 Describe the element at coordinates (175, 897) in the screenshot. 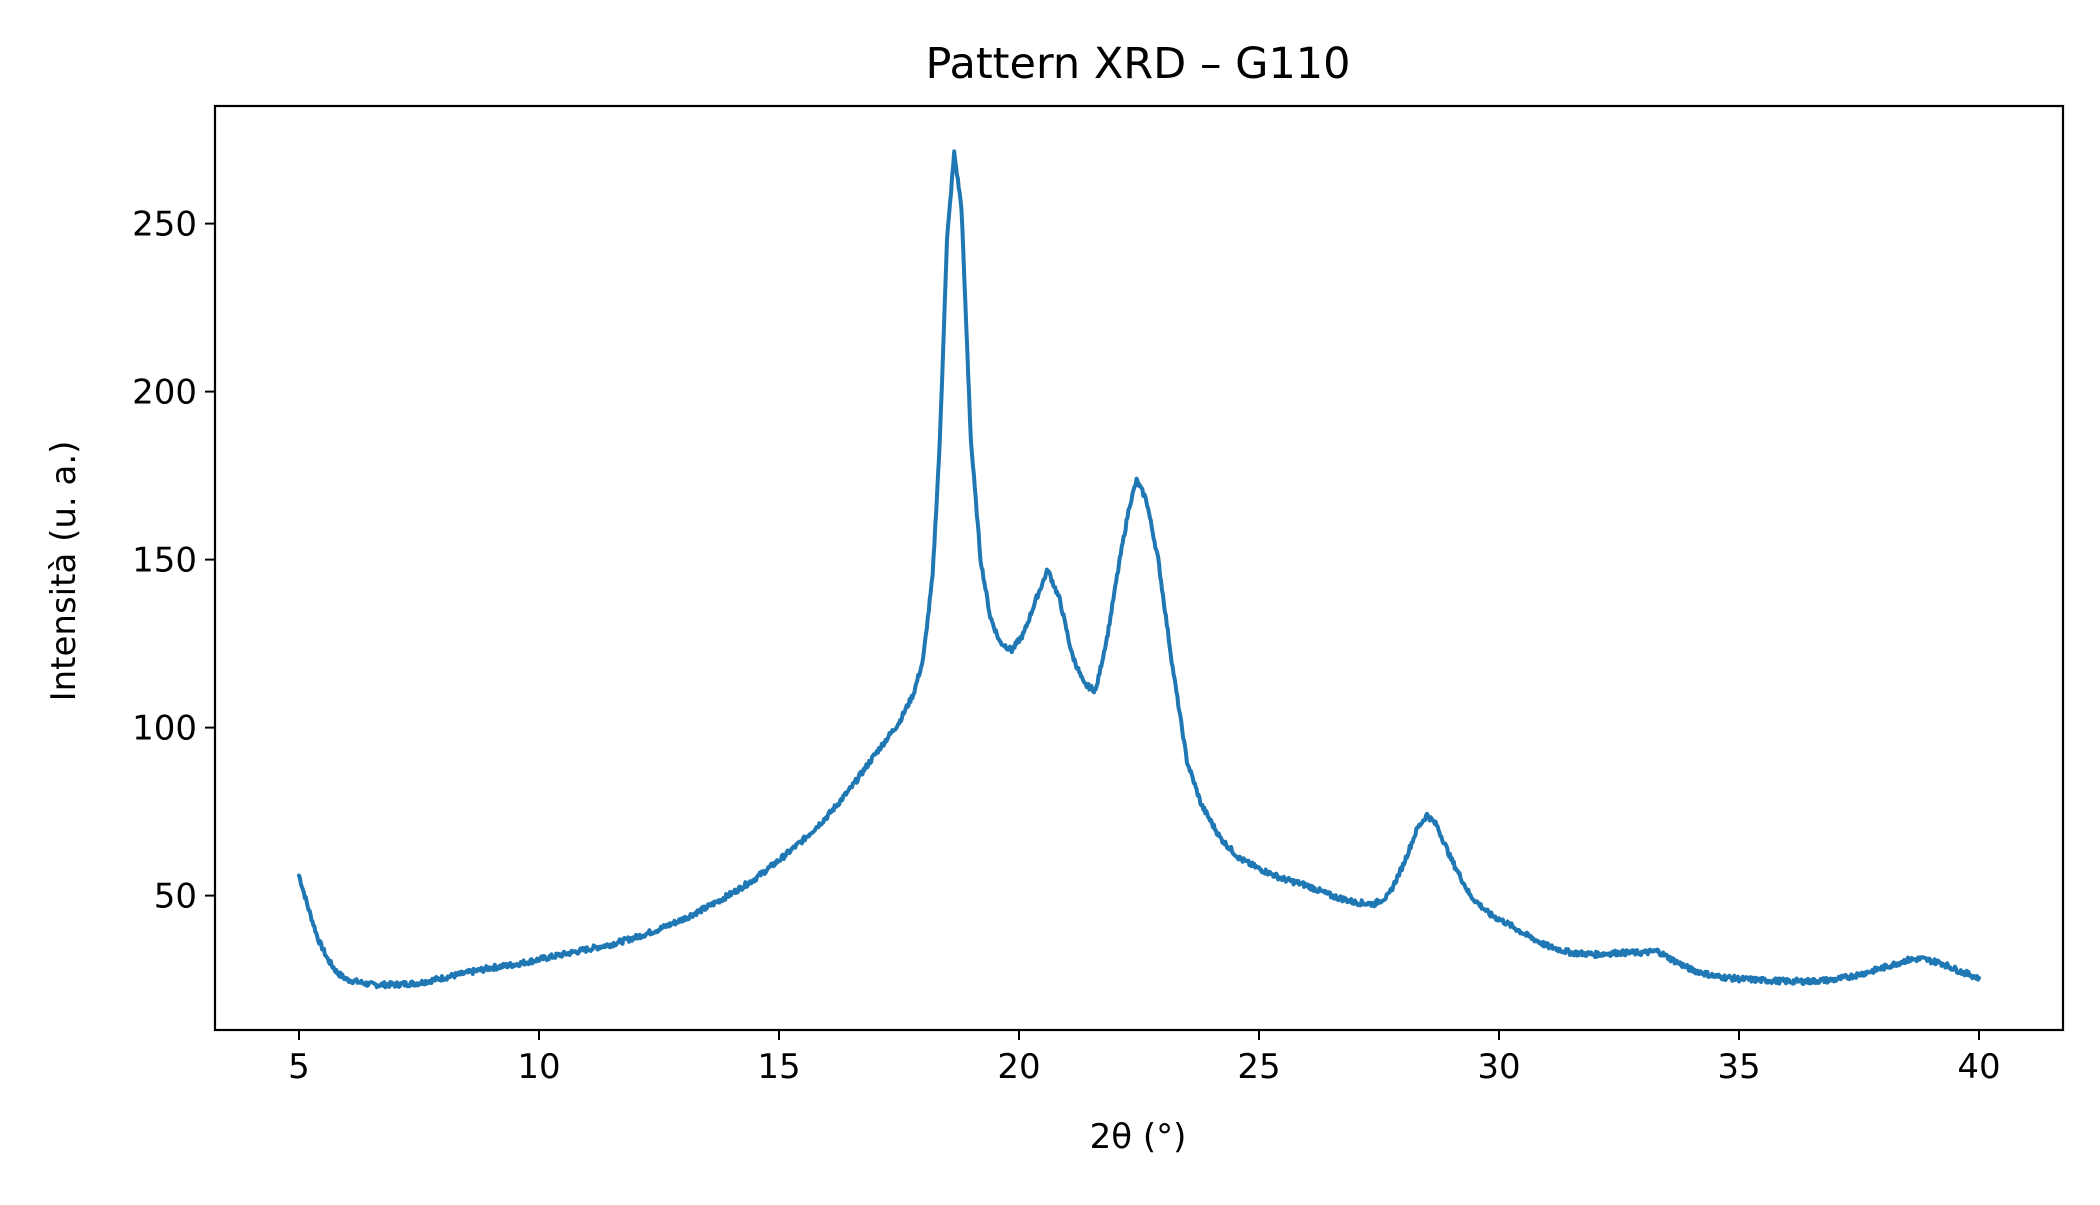

I see `y-tick-label: 50` at that location.